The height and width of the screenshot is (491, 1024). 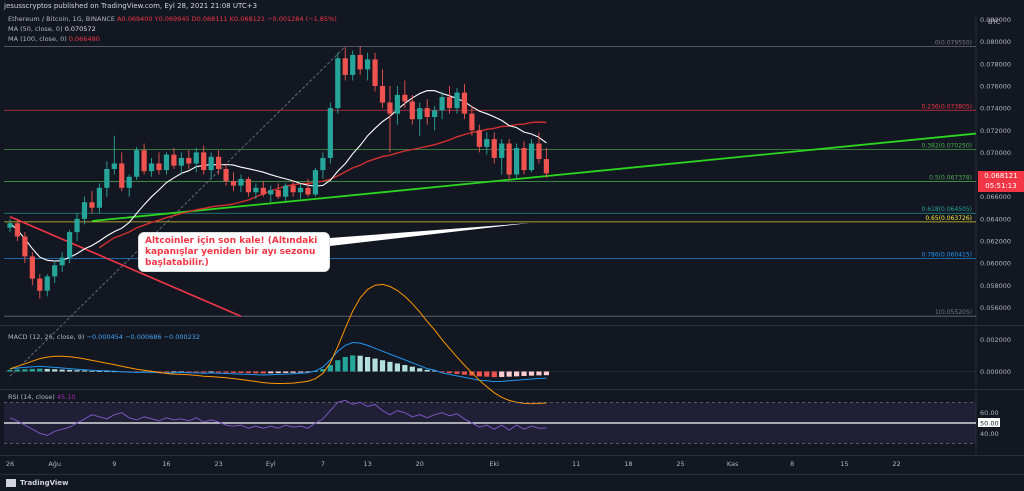 What do you see at coordinates (84, 39) in the screenshot?
I see `legend-ma100-value: 0.066480` at bounding box center [84, 39].